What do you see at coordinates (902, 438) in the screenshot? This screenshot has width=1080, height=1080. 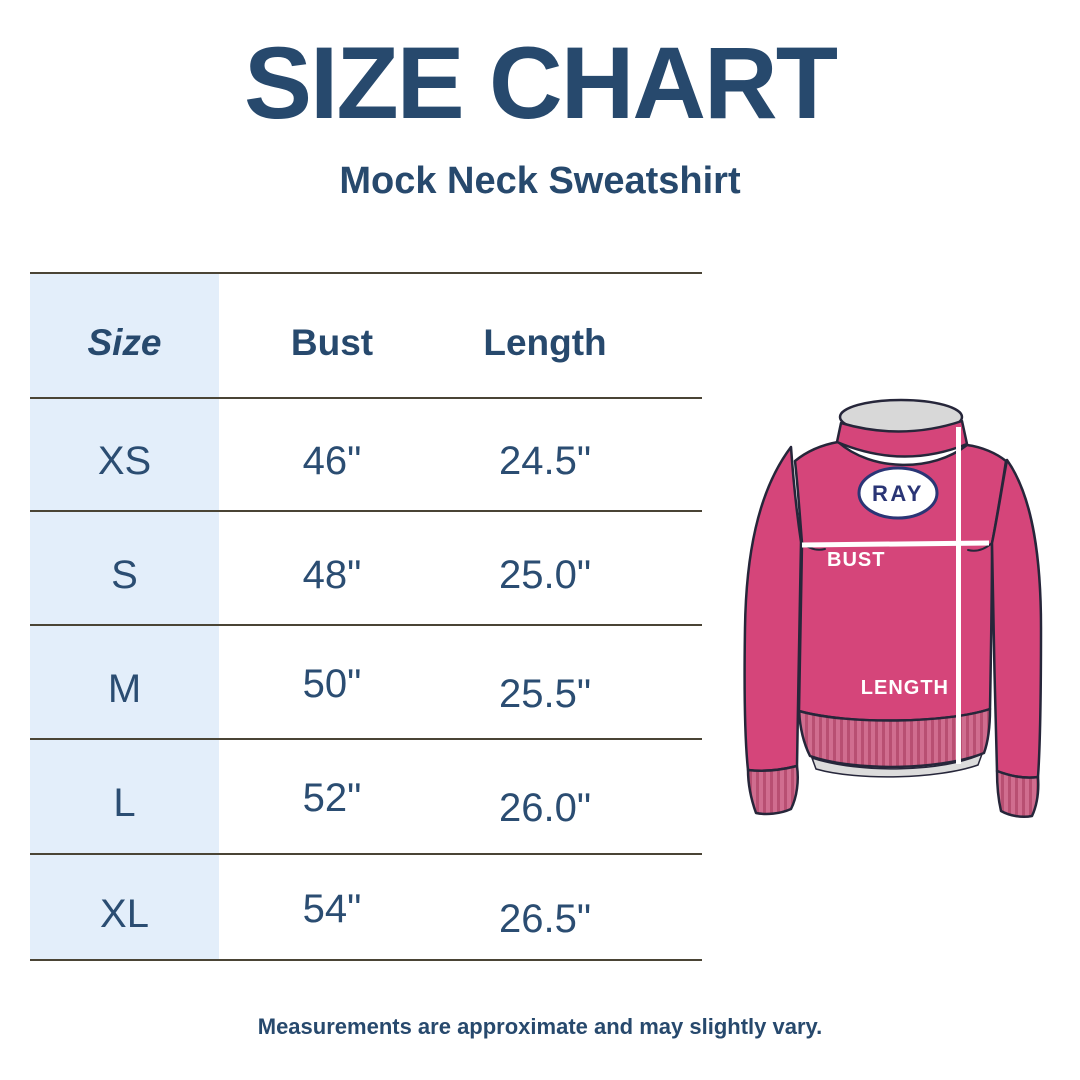 I see `collar-band` at bounding box center [902, 438].